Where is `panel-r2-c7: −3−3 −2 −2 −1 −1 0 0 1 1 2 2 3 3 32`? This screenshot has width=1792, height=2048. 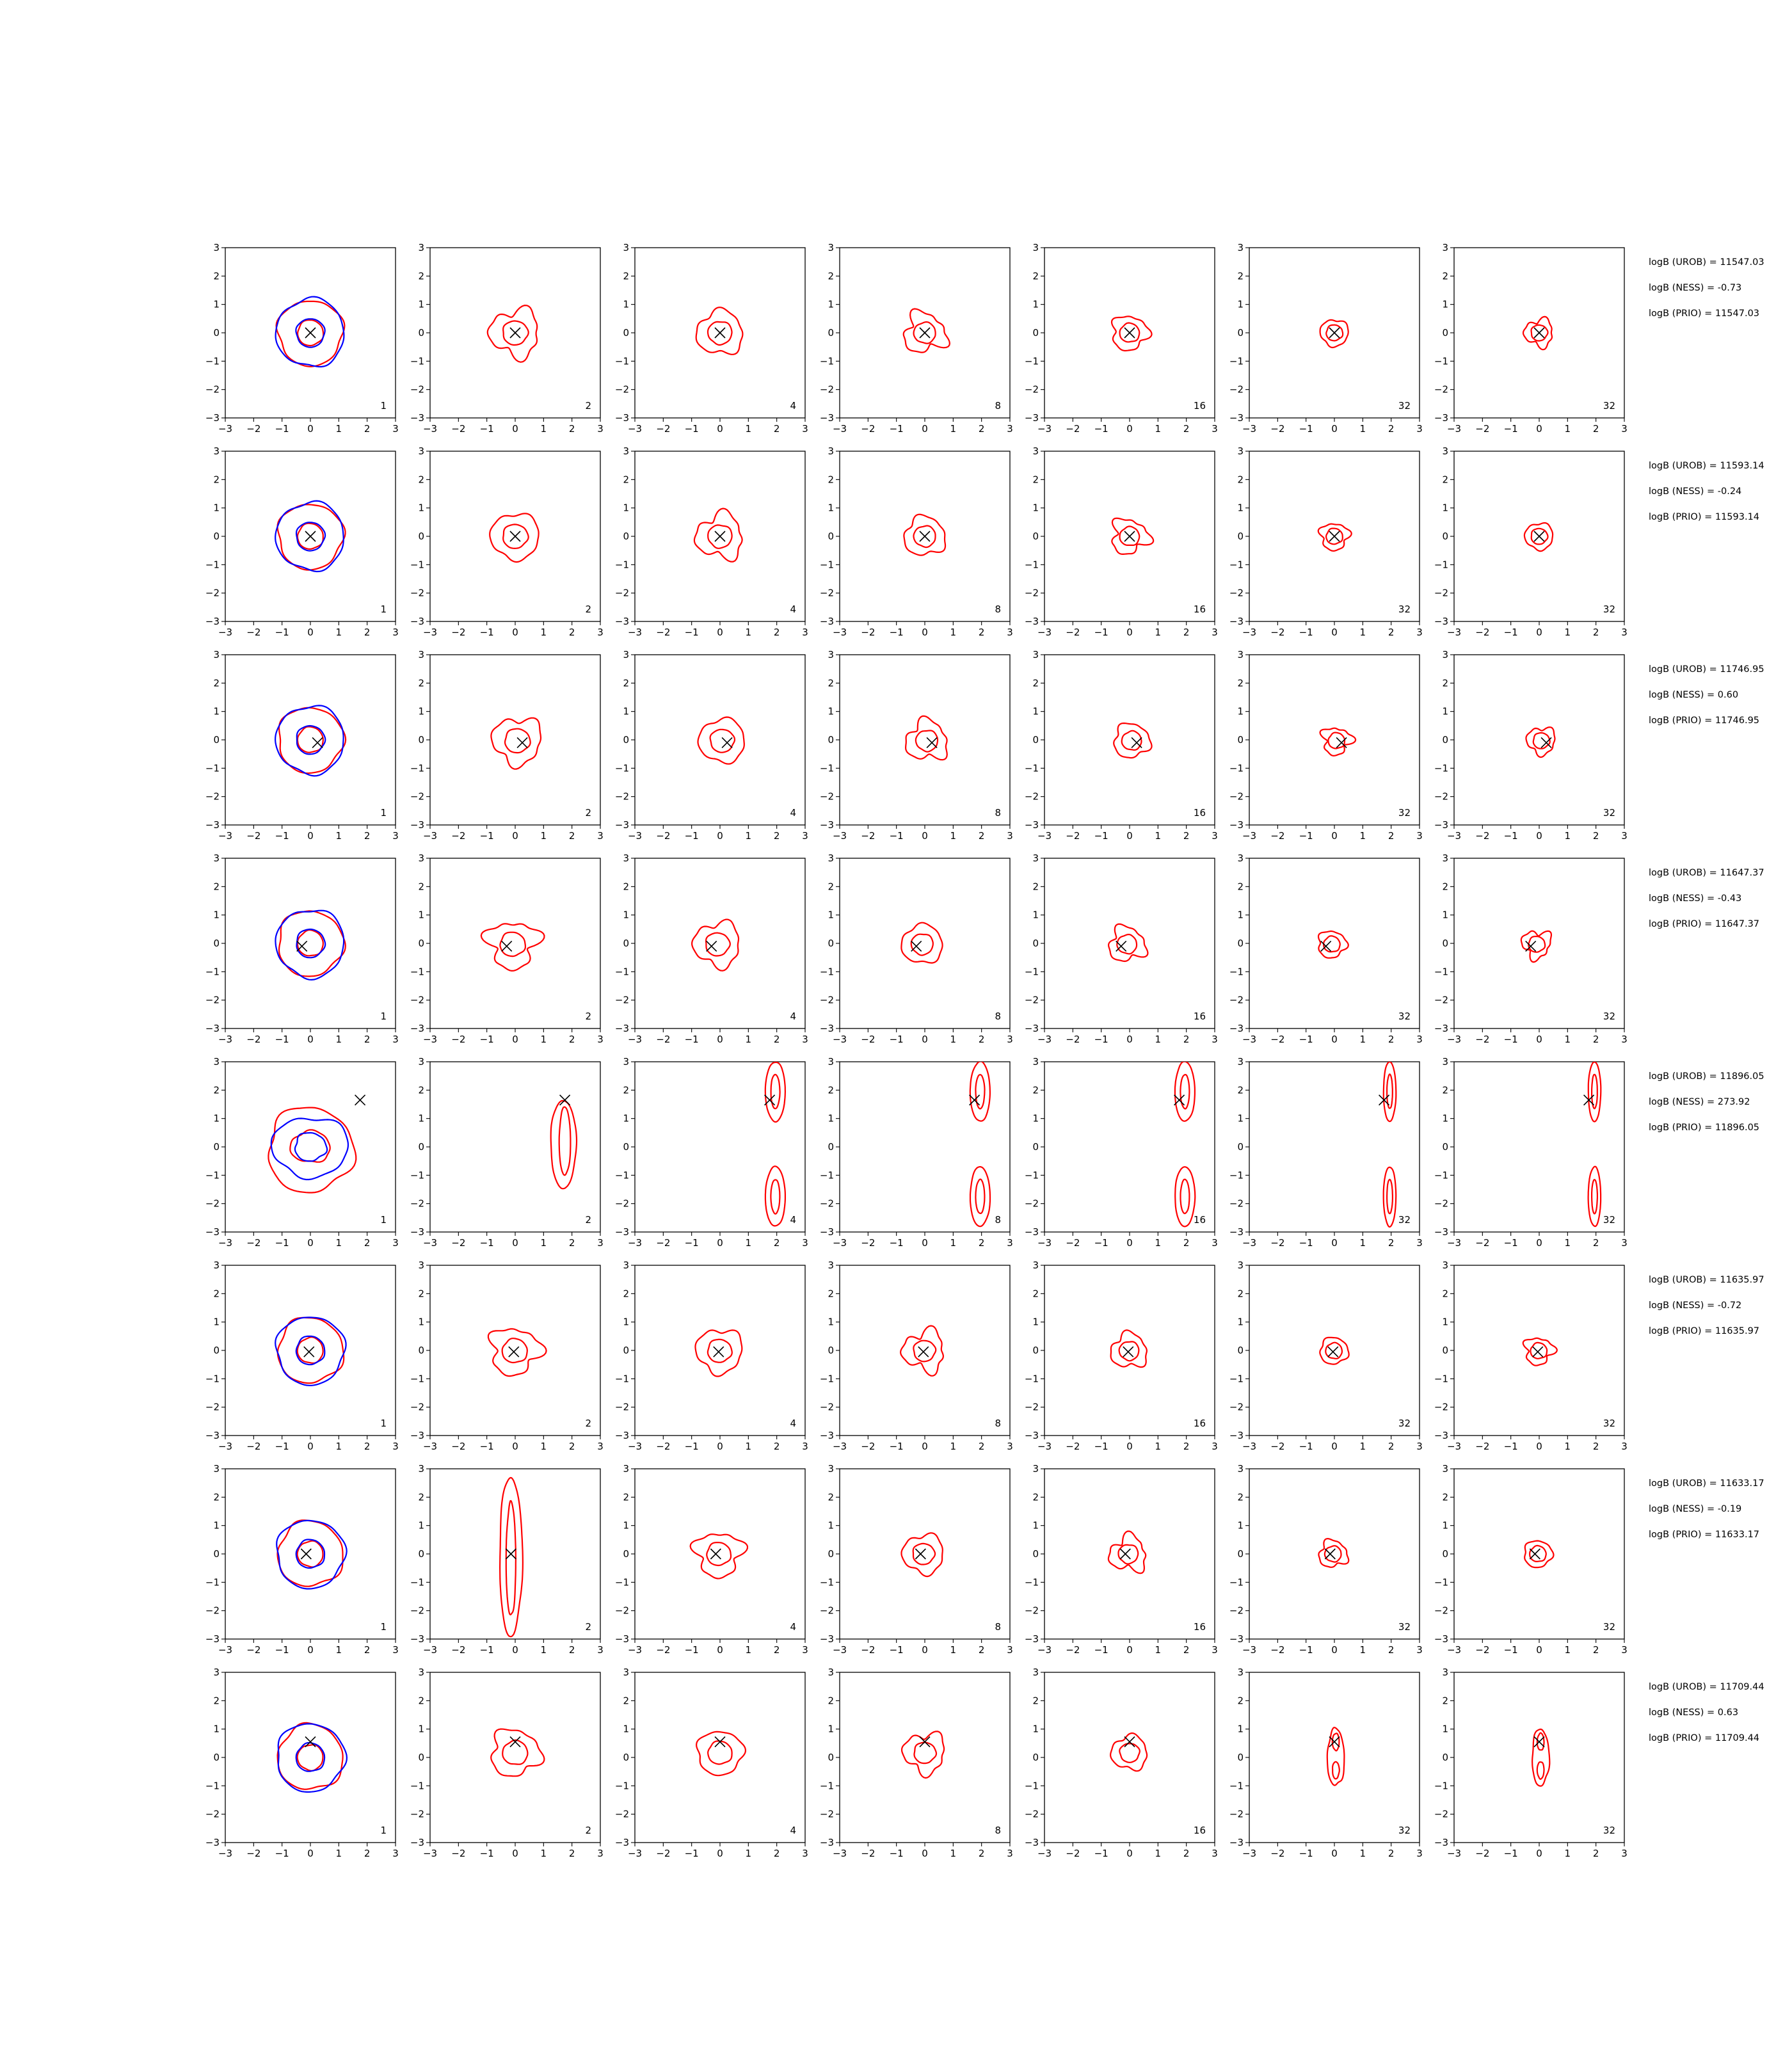
panel-r2-c7: −3−3 −2 −2 −1 −1 0 0 1 1 2 2 3 3 32 is located at coordinates (1531, 541).